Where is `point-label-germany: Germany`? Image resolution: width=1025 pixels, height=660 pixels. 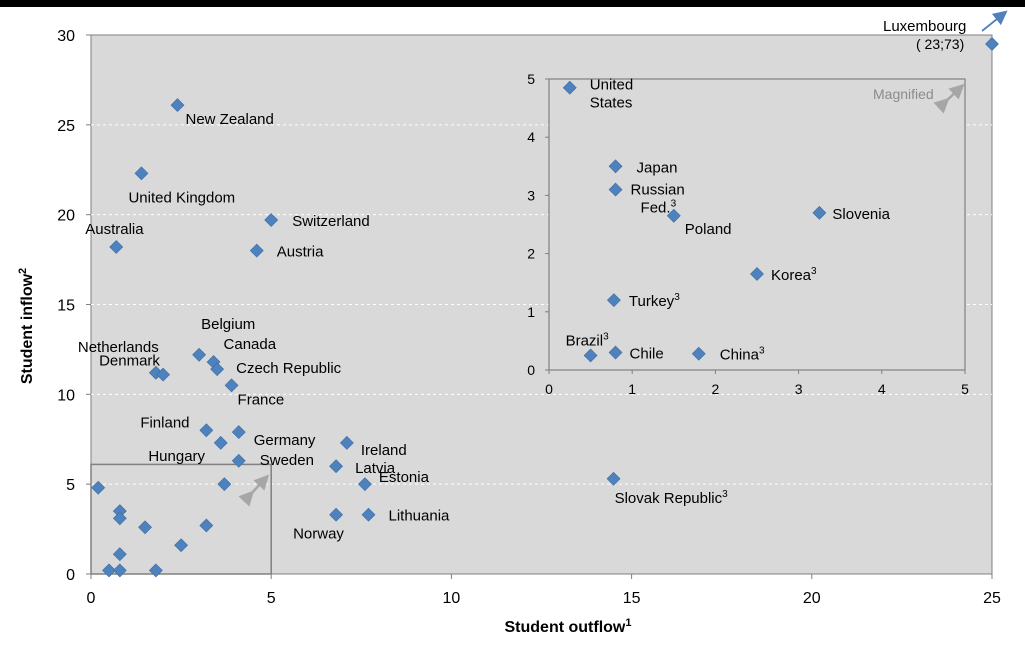
point-label-germany: Germany is located at coordinates (285, 440).